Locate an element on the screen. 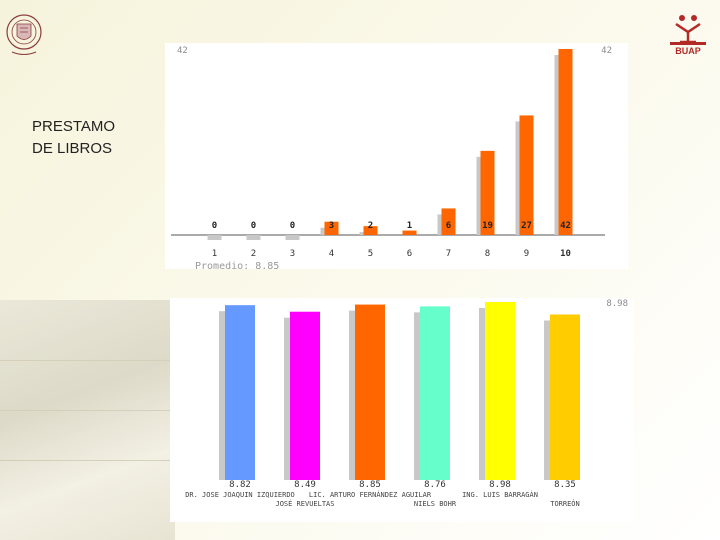  data-label: 27 is located at coordinates (526, 226).